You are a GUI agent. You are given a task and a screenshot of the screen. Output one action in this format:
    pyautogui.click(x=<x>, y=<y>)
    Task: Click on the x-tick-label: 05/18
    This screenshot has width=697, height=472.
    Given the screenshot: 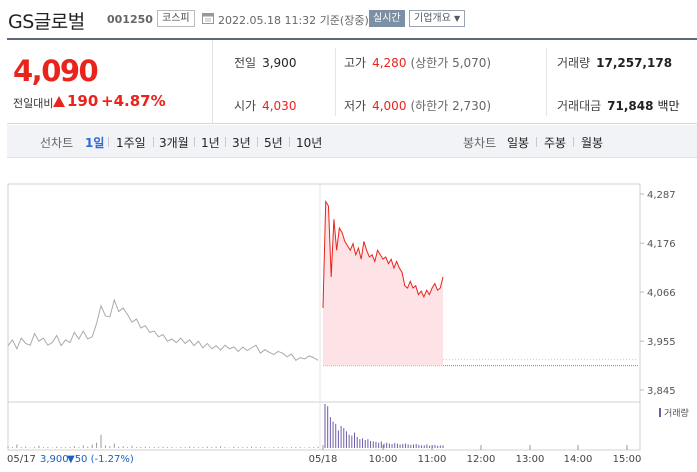 What is the action you would take?
    pyautogui.click(x=323, y=459)
    